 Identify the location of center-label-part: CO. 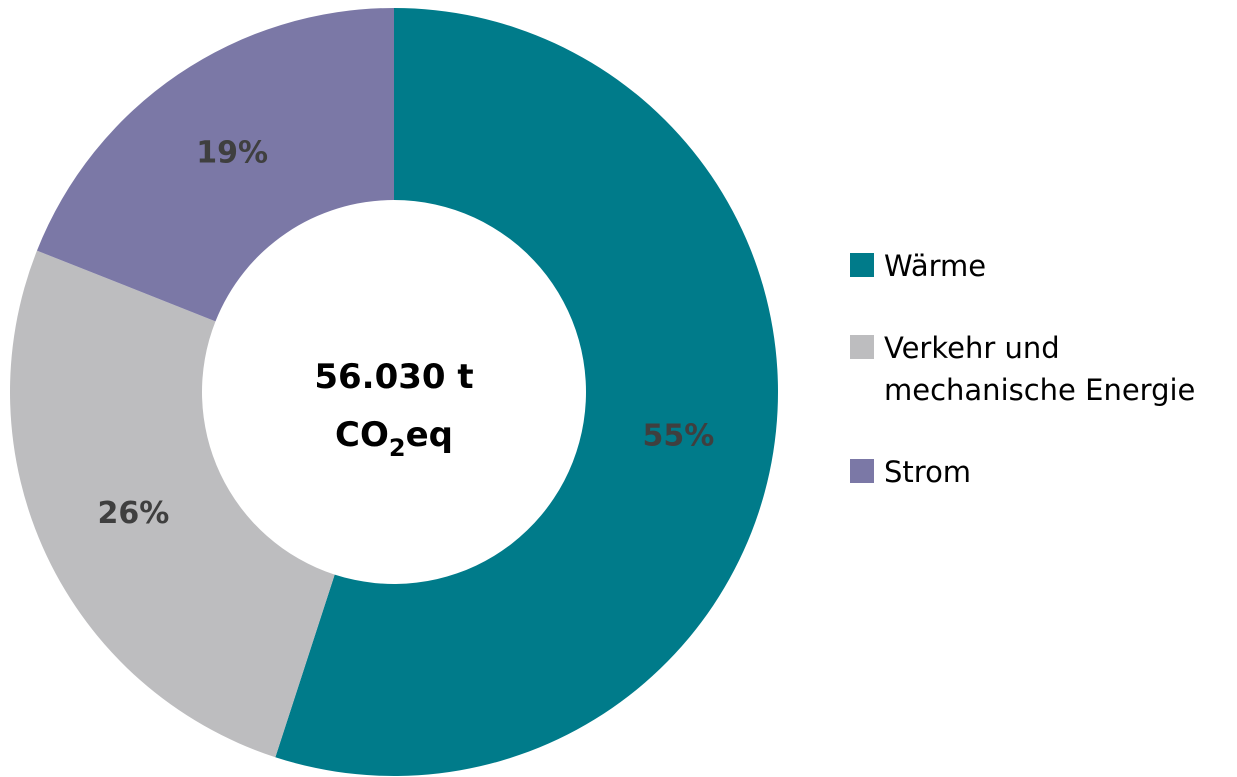
(362, 435).